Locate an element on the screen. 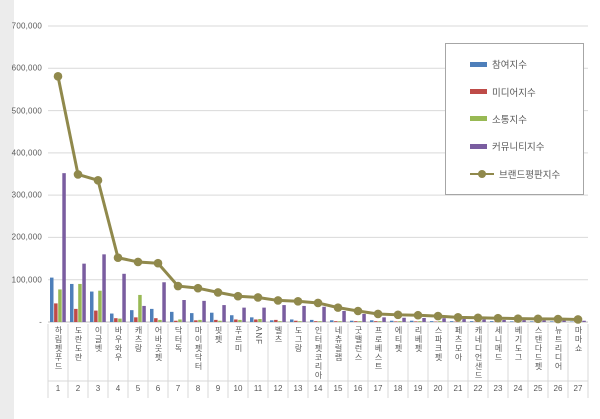 This screenshot has height=419, width=600. x-axis-category-label: 어바웃펫 is located at coordinates (158, 353).